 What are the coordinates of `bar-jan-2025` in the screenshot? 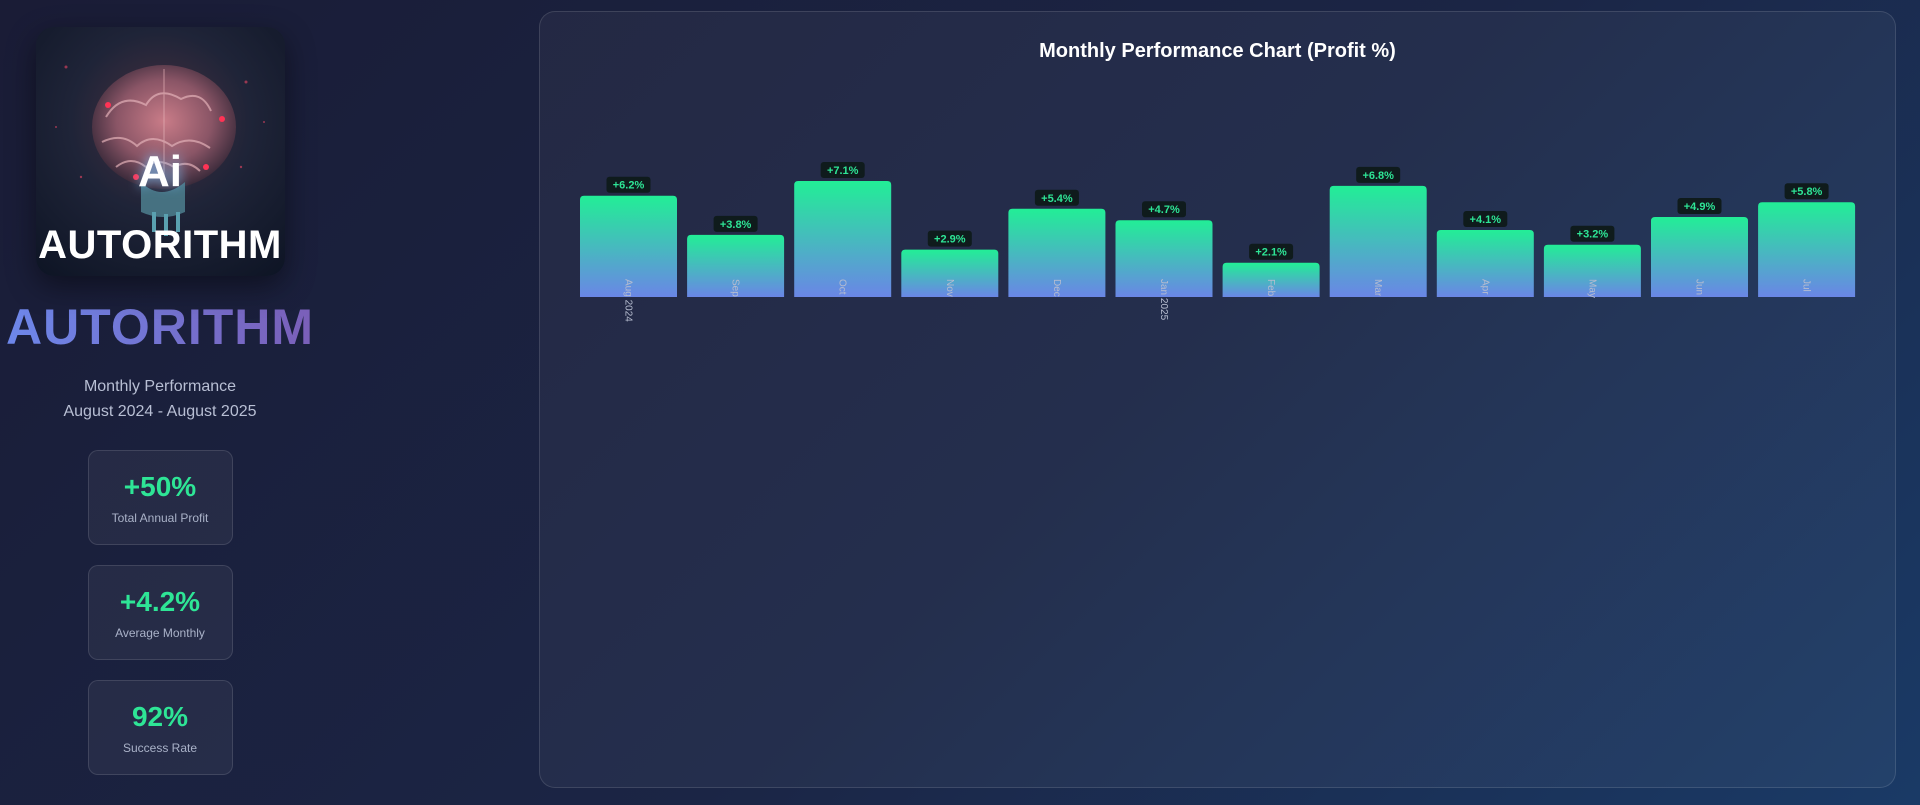 It's located at (1164, 258).